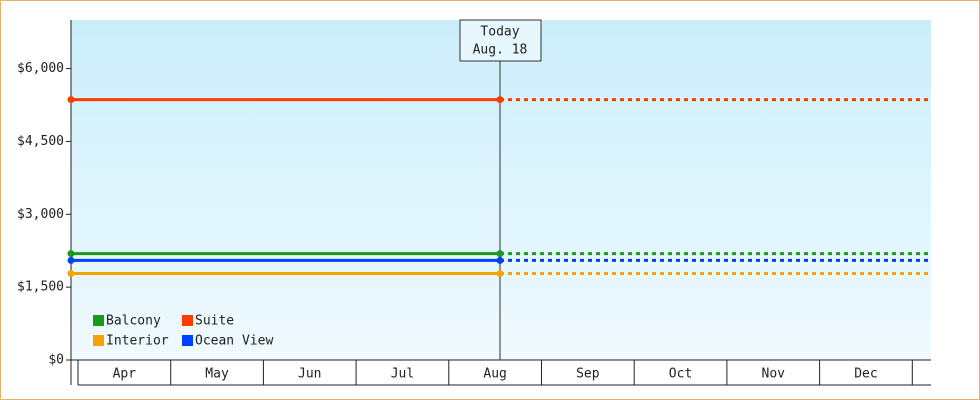  What do you see at coordinates (234, 341) in the screenshot?
I see `legend-label: Ocean View` at bounding box center [234, 341].